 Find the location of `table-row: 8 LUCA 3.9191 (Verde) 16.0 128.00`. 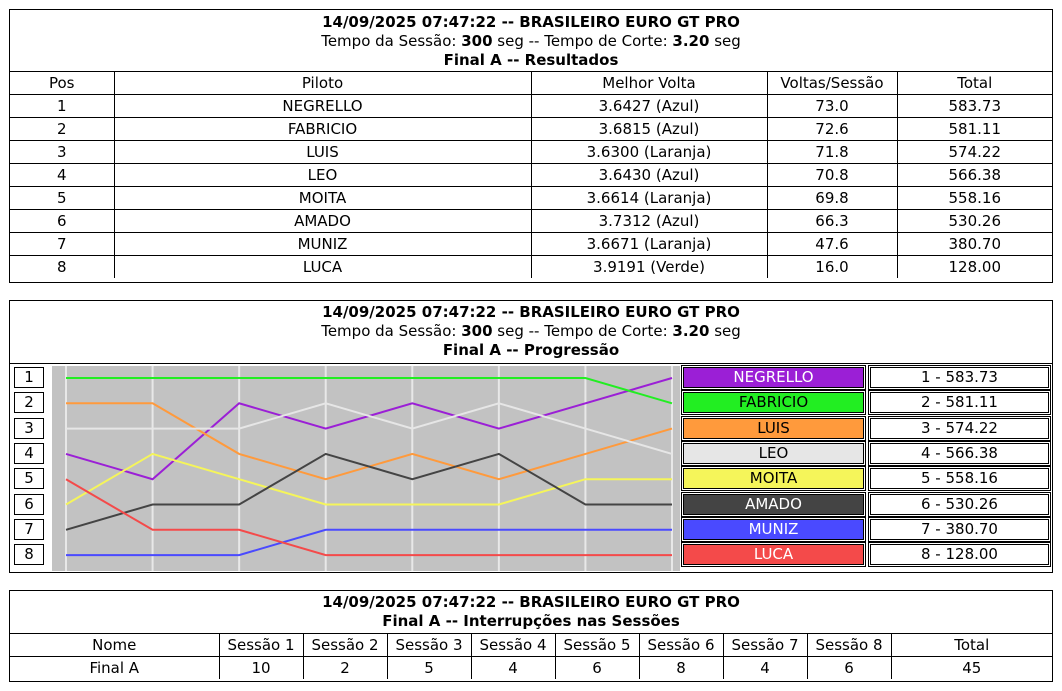

table-row: 8 LUCA 3.9191 (Verde) 16.0 128.00 is located at coordinates (531, 266).